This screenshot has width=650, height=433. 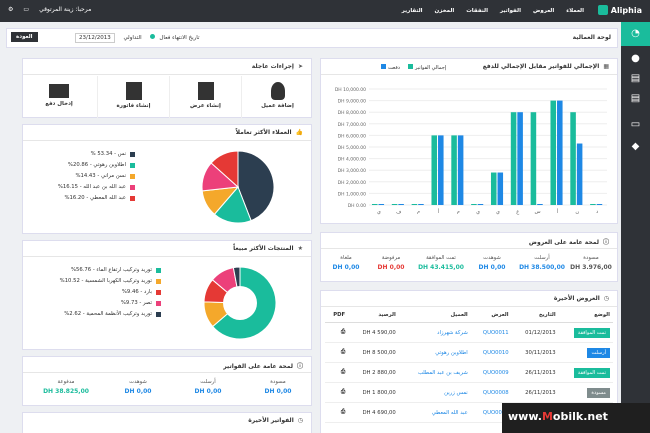 What do you see at coordinates (543, 11) in the screenshot?
I see `menu-item: العروض` at bounding box center [543, 11].